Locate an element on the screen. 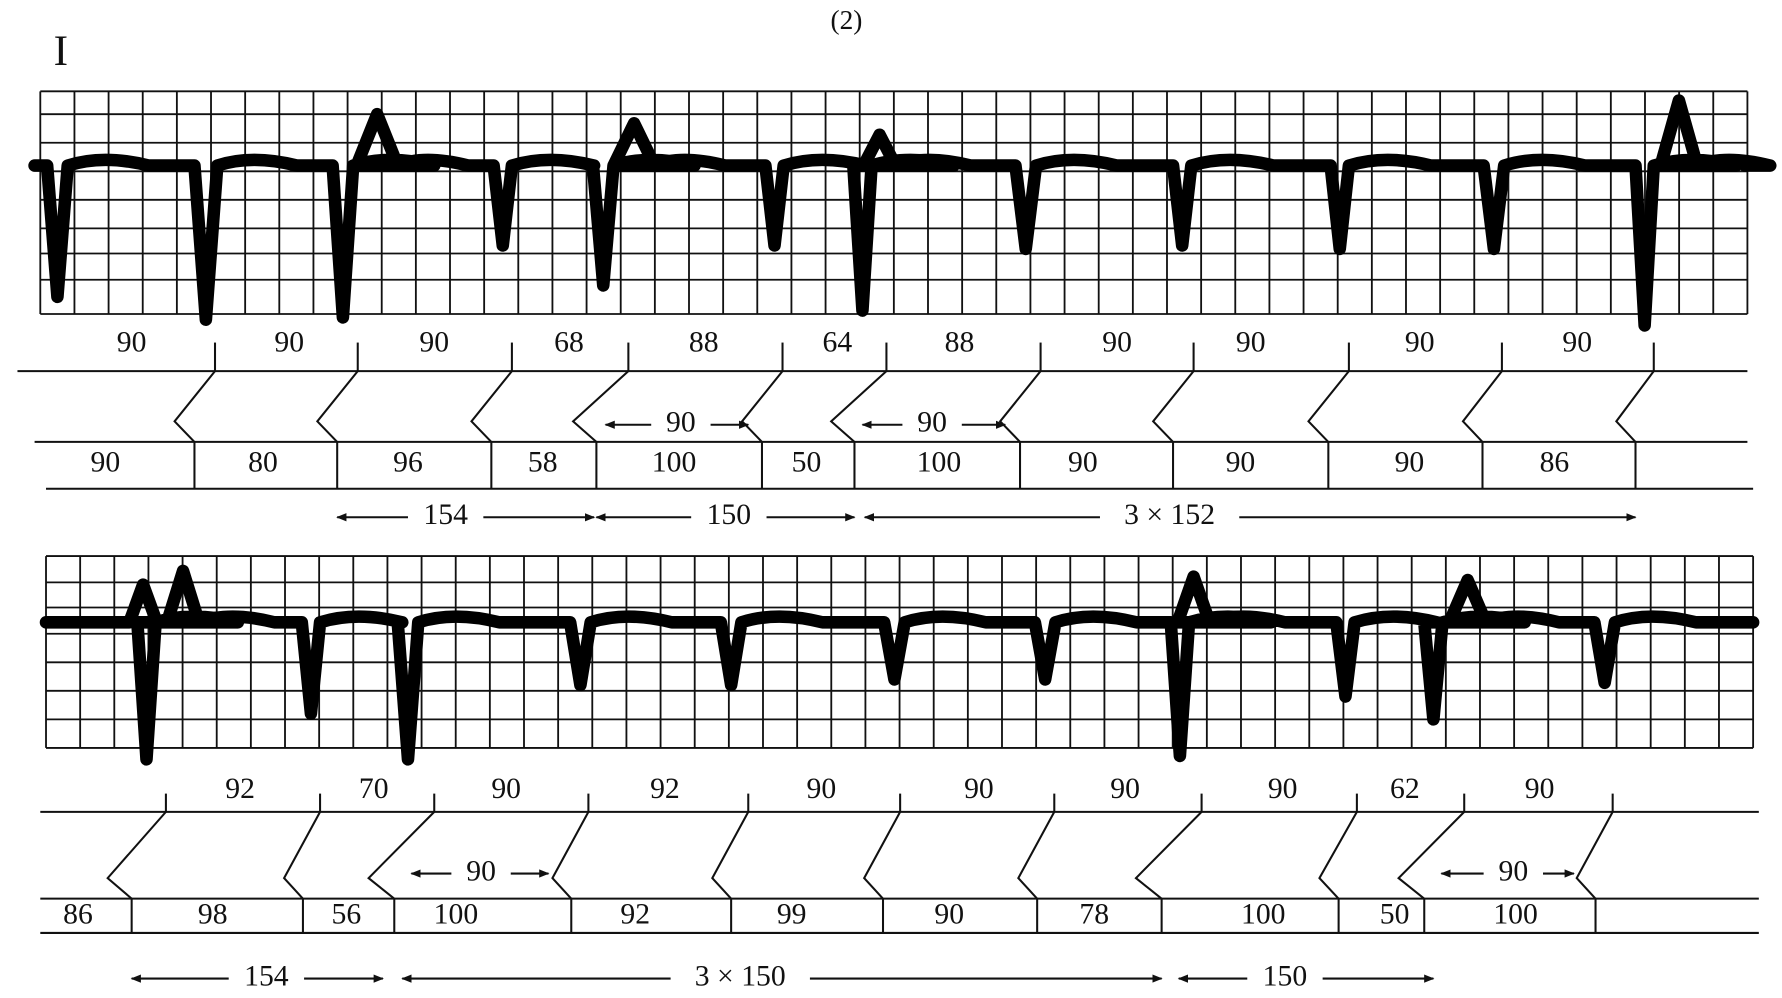  ventricular-interval: 92 is located at coordinates (635, 915).